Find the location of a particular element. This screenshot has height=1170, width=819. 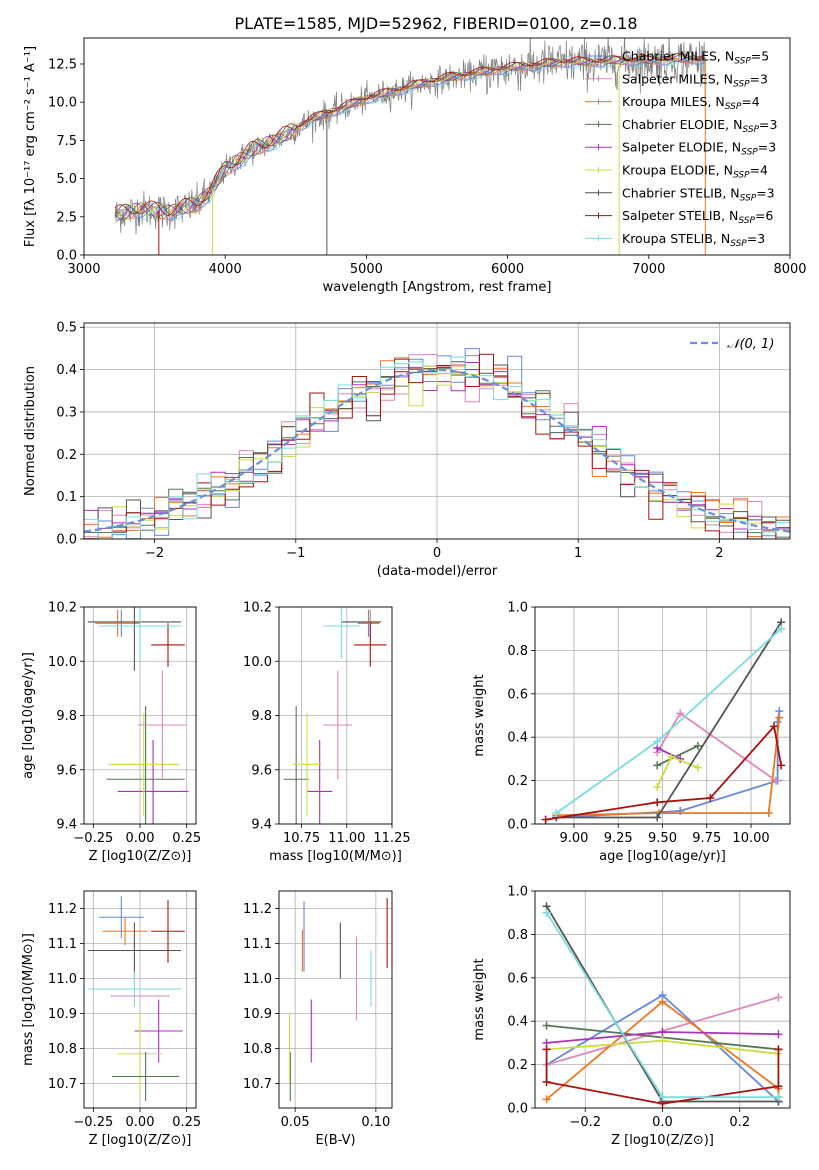

plot-area-spectrum is located at coordinates (410, 146).